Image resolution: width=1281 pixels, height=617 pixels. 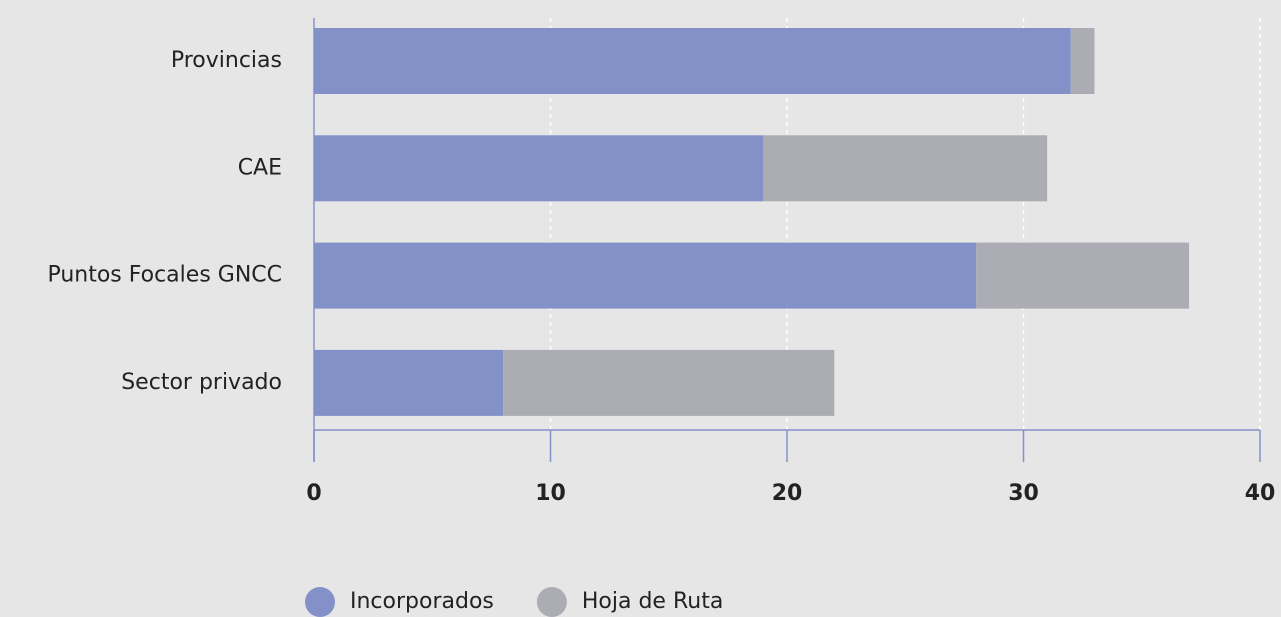 What do you see at coordinates (226, 60) in the screenshot?
I see `y-tick-label: Provincias` at bounding box center [226, 60].